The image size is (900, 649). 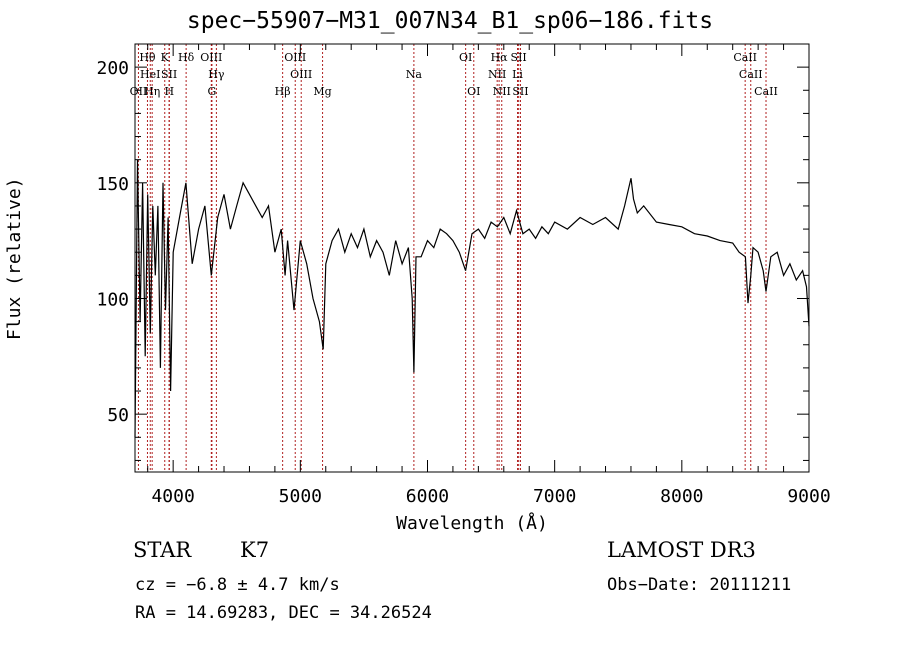 I want to click on spectral-line-label: Na, so click(x=414, y=74).